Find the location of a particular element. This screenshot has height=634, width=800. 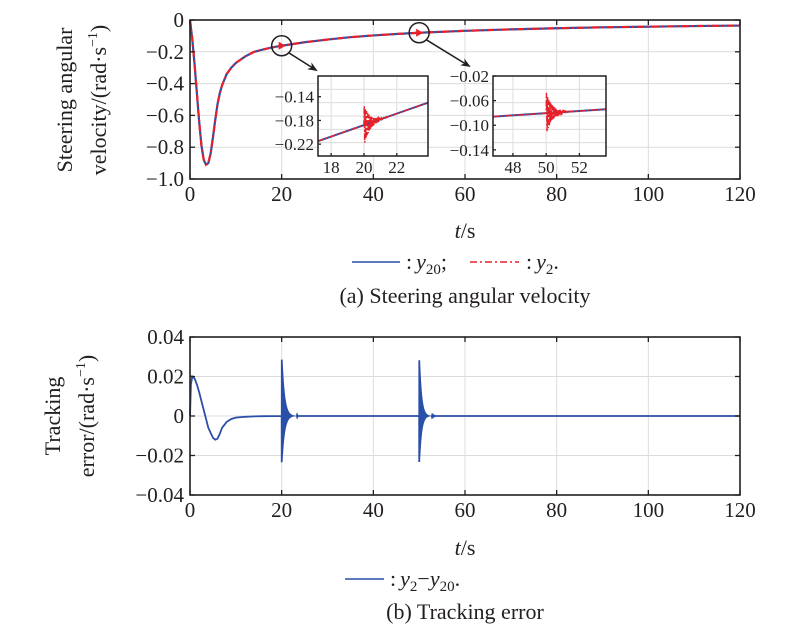

legend-var1: y is located at coordinates (404, 578).